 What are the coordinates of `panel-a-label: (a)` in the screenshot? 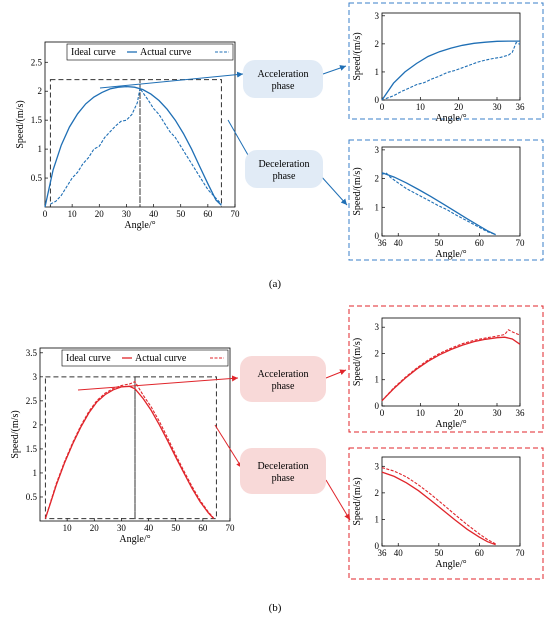 It's located at (275, 284).